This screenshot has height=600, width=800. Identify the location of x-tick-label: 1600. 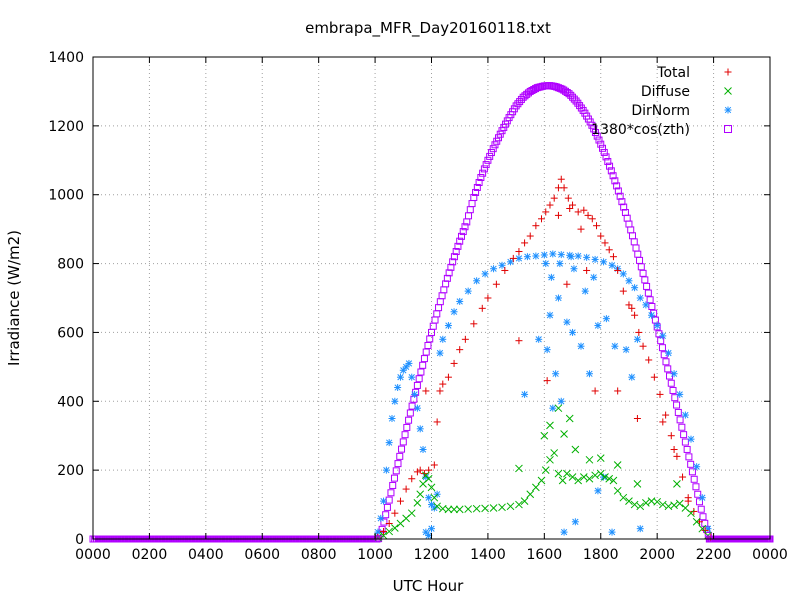
(545, 555).